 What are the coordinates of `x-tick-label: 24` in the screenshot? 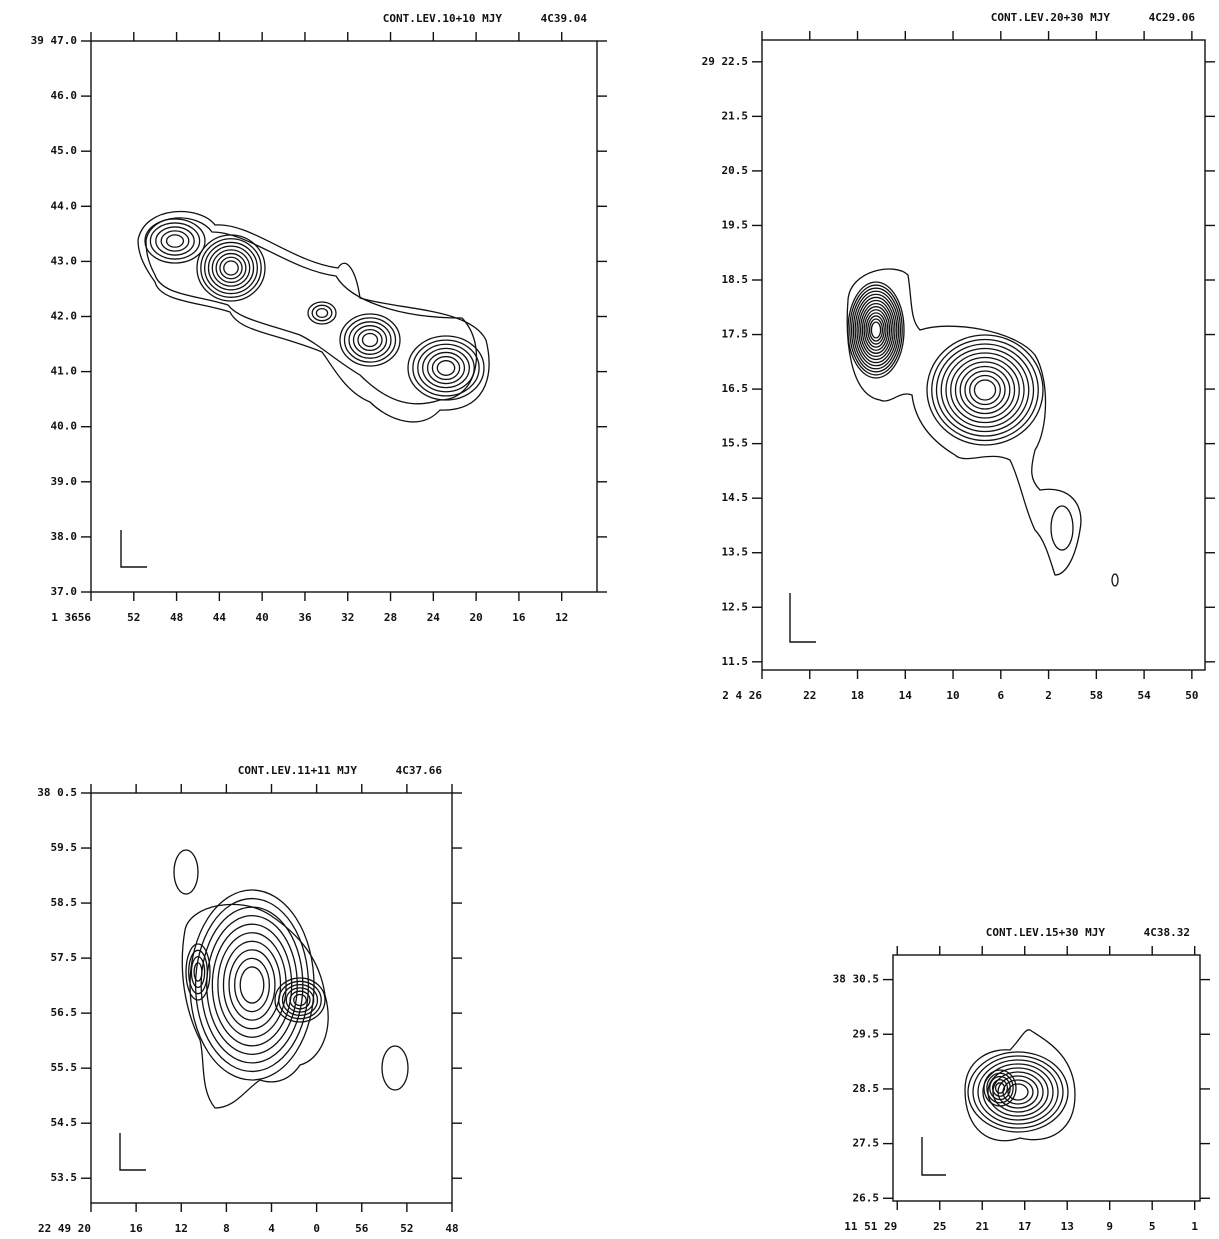 It's located at (434, 617).